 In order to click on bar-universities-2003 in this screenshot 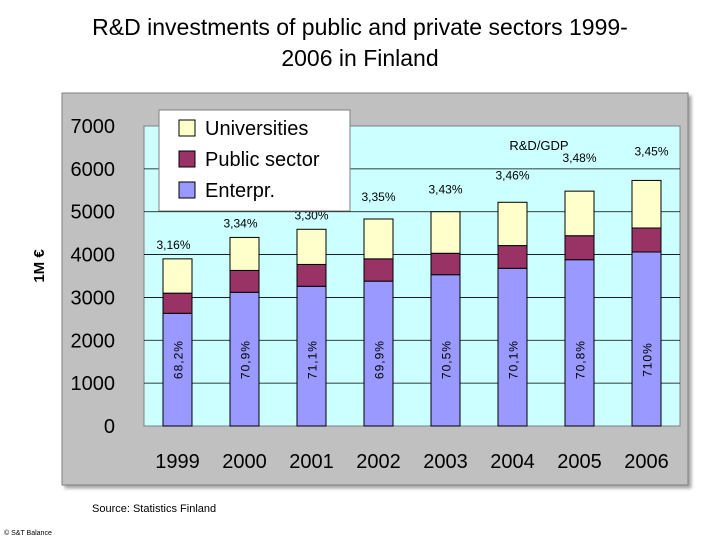, I will do `click(445, 232)`.